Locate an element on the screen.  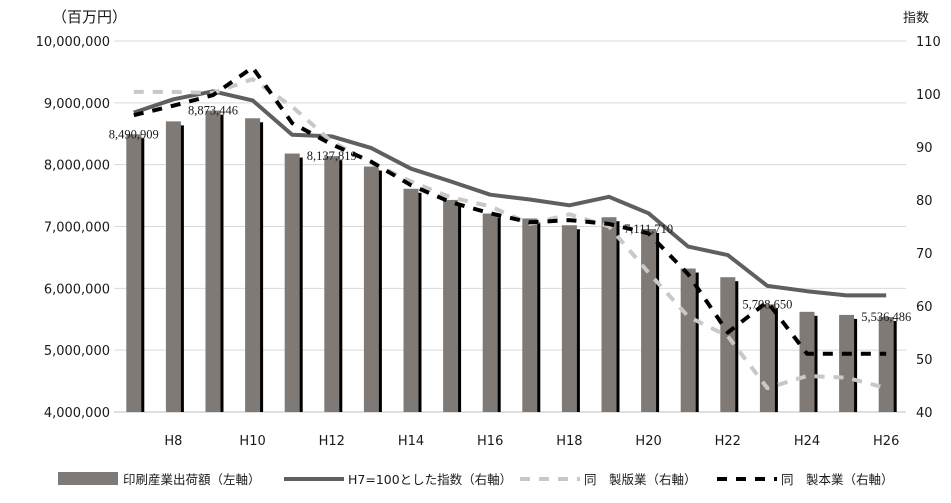
x-tick-label: H24 is located at coordinates (807, 441).